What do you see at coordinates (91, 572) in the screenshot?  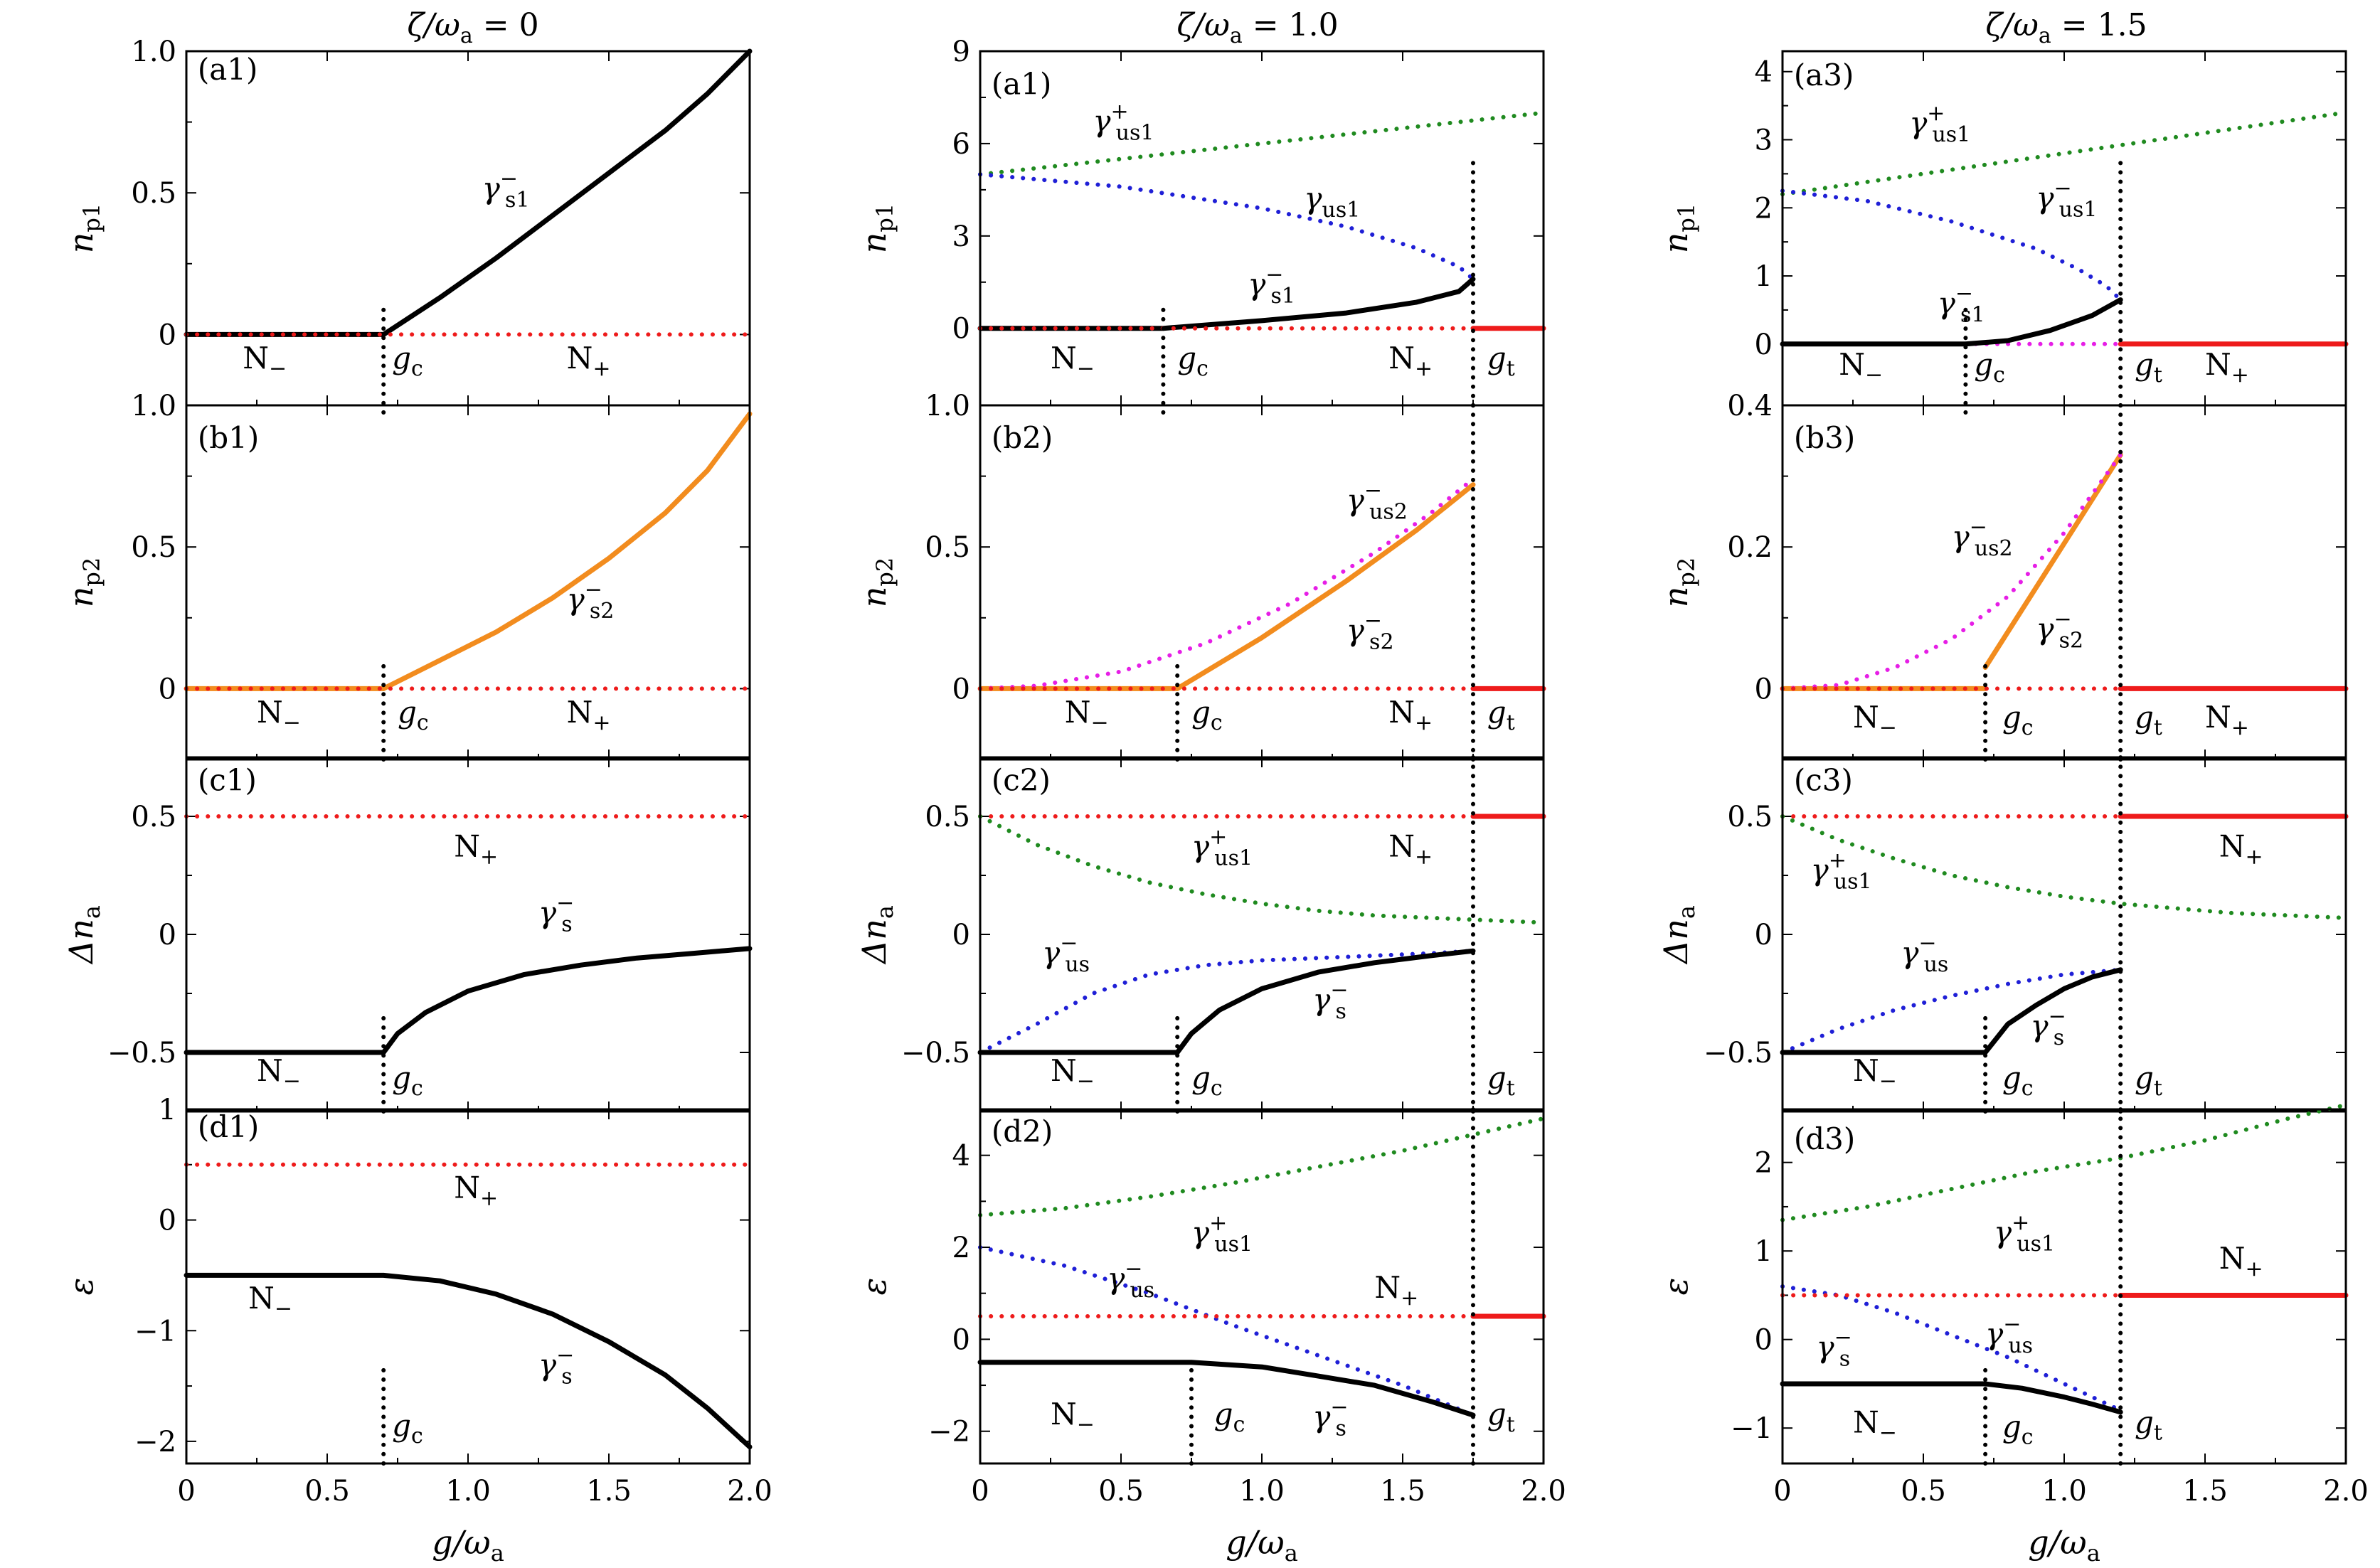 I see `y-label-sub: p2` at bounding box center [91, 572].